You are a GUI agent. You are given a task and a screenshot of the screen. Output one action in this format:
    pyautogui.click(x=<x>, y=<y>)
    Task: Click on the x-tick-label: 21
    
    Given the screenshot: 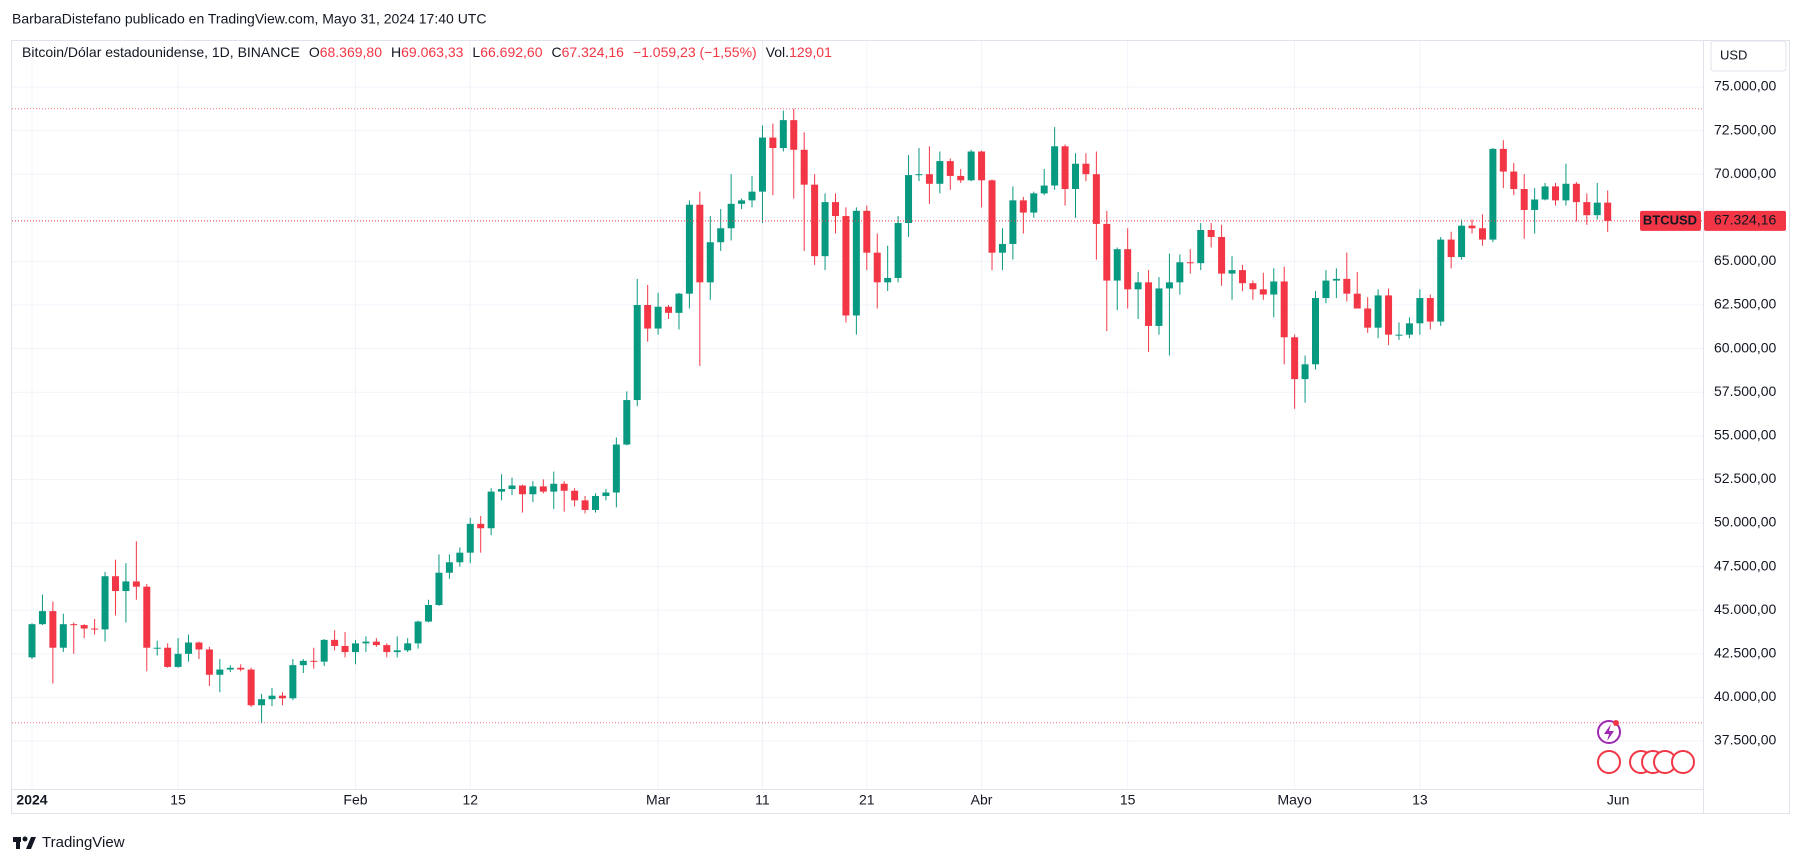 What is the action you would take?
    pyautogui.click(x=867, y=800)
    